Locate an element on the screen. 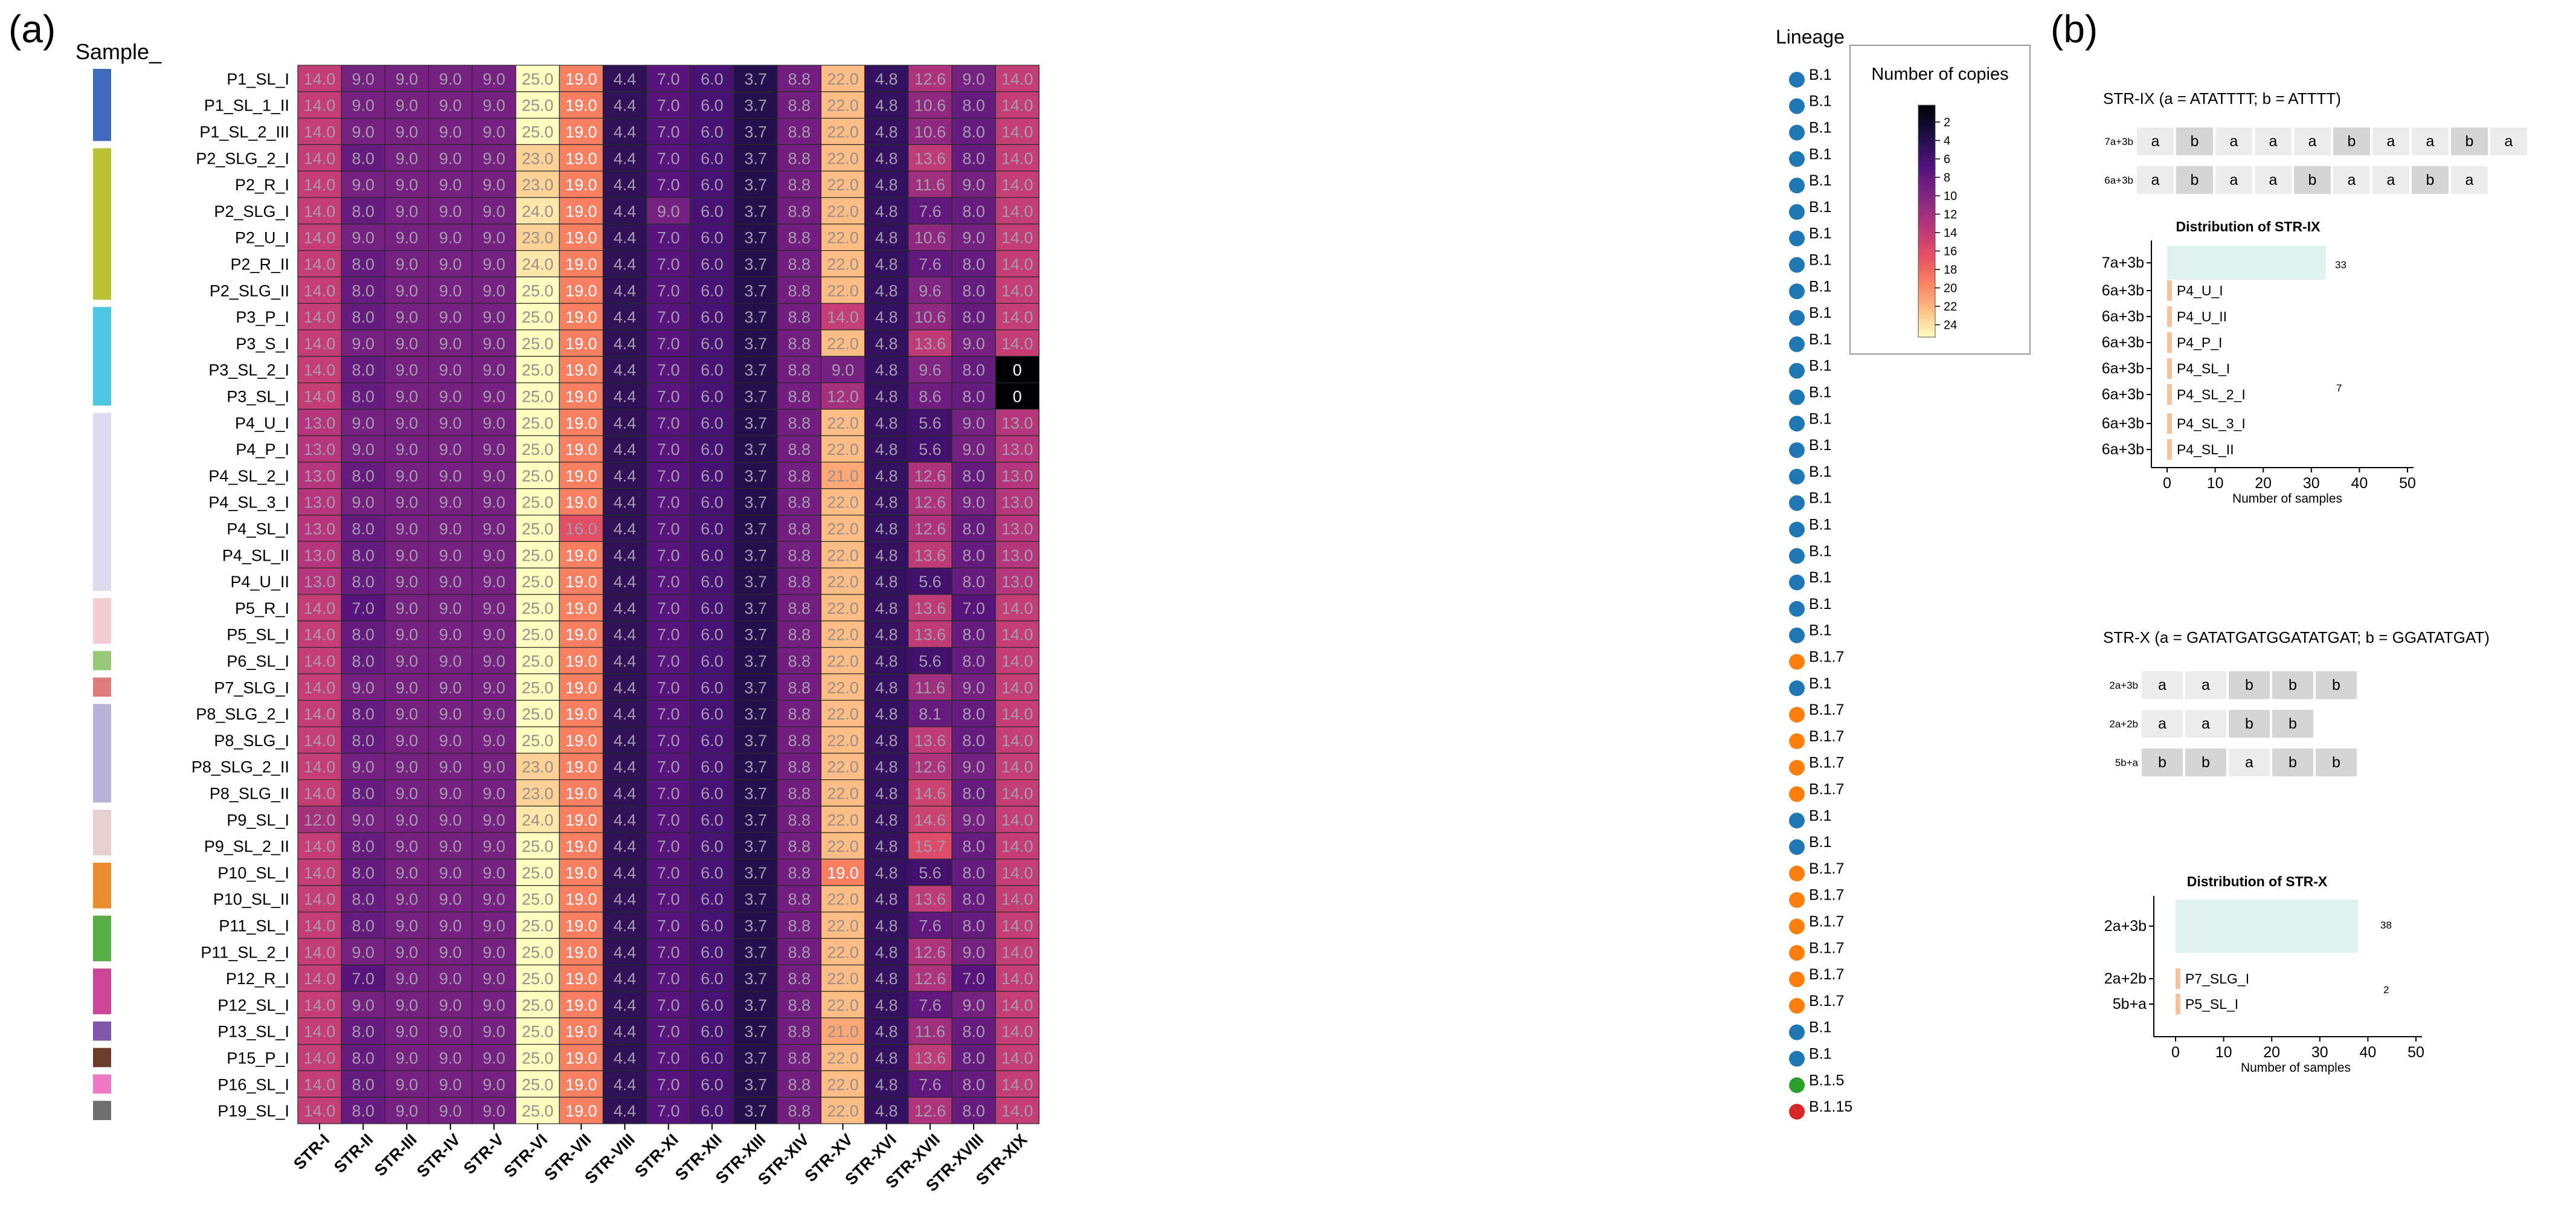 This screenshot has height=1227, width=2576. panel-label-b: (b) is located at coordinates (2074, 29).